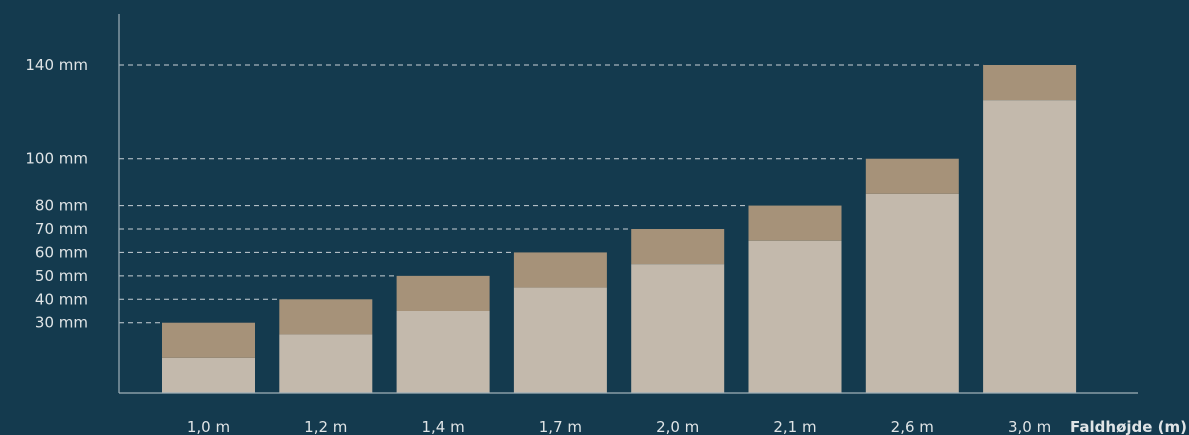 This screenshot has height=435, width=1189. I want to click on y-tick-label: 60 mm, so click(61, 252).